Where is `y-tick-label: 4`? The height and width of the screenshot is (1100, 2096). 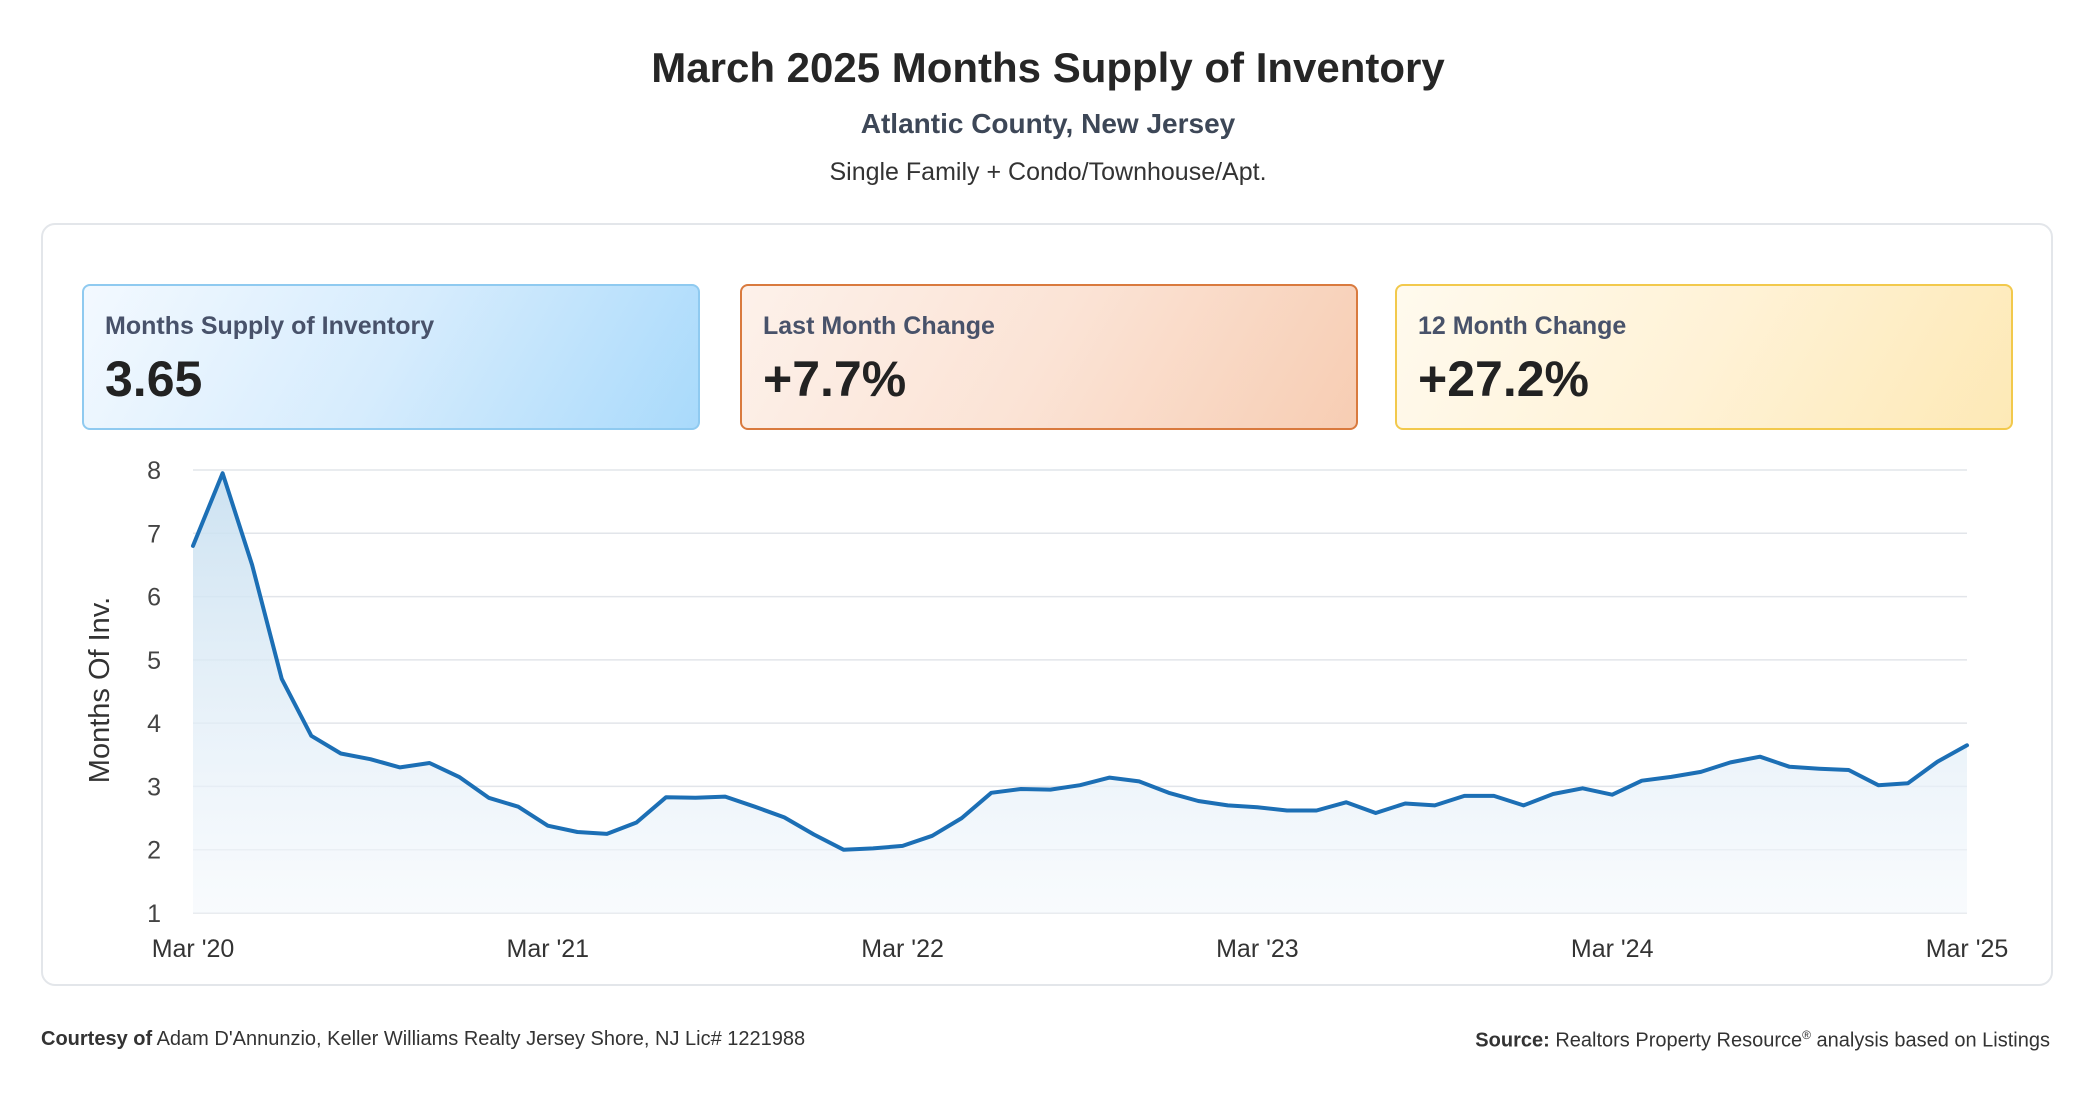 y-tick-label: 4 is located at coordinates (154, 724).